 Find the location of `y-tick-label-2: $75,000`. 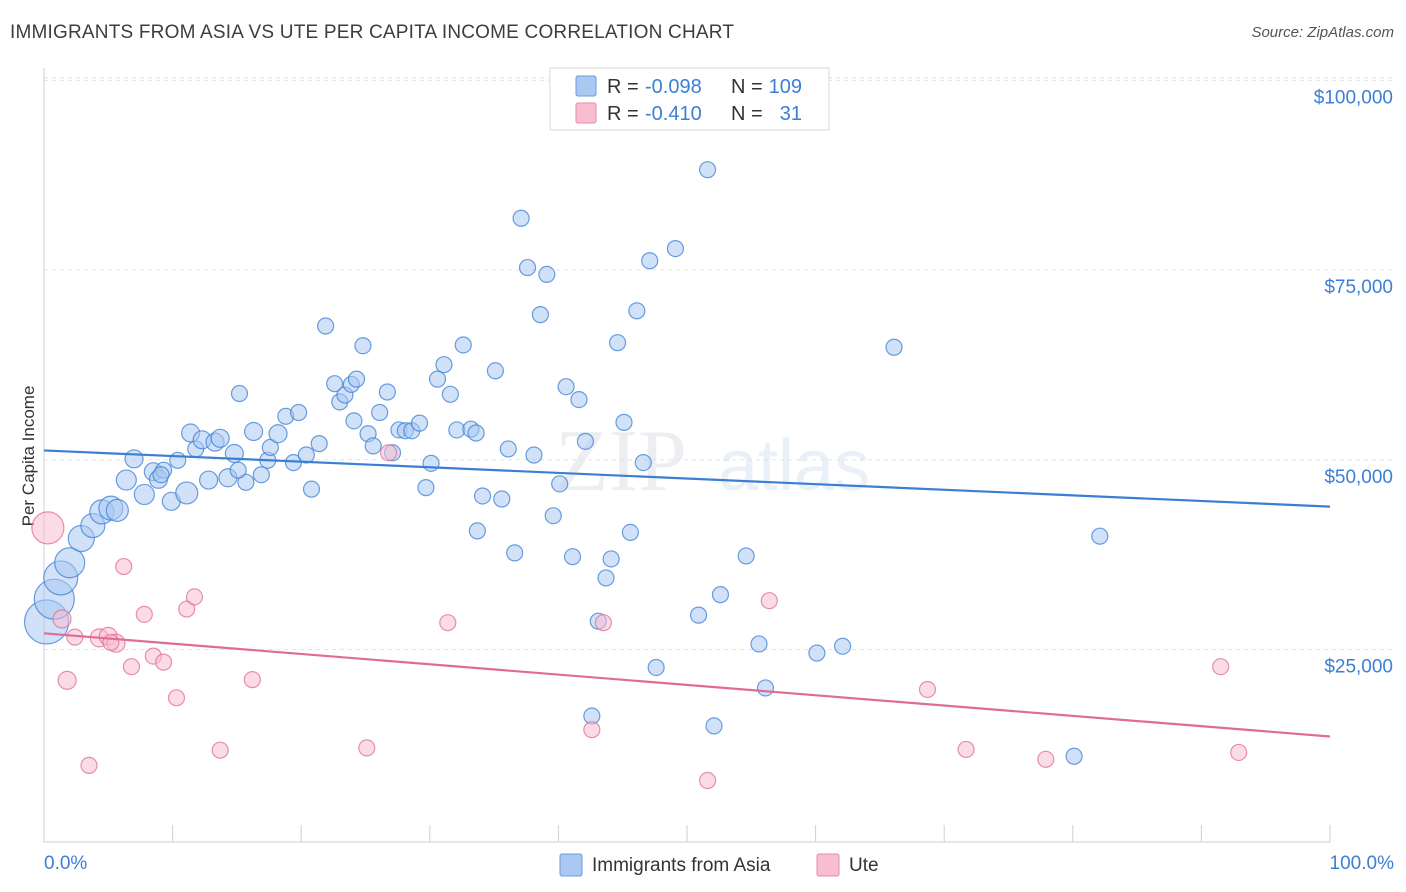

y-tick-label-2: $75,000 is located at coordinates (1358, 287).